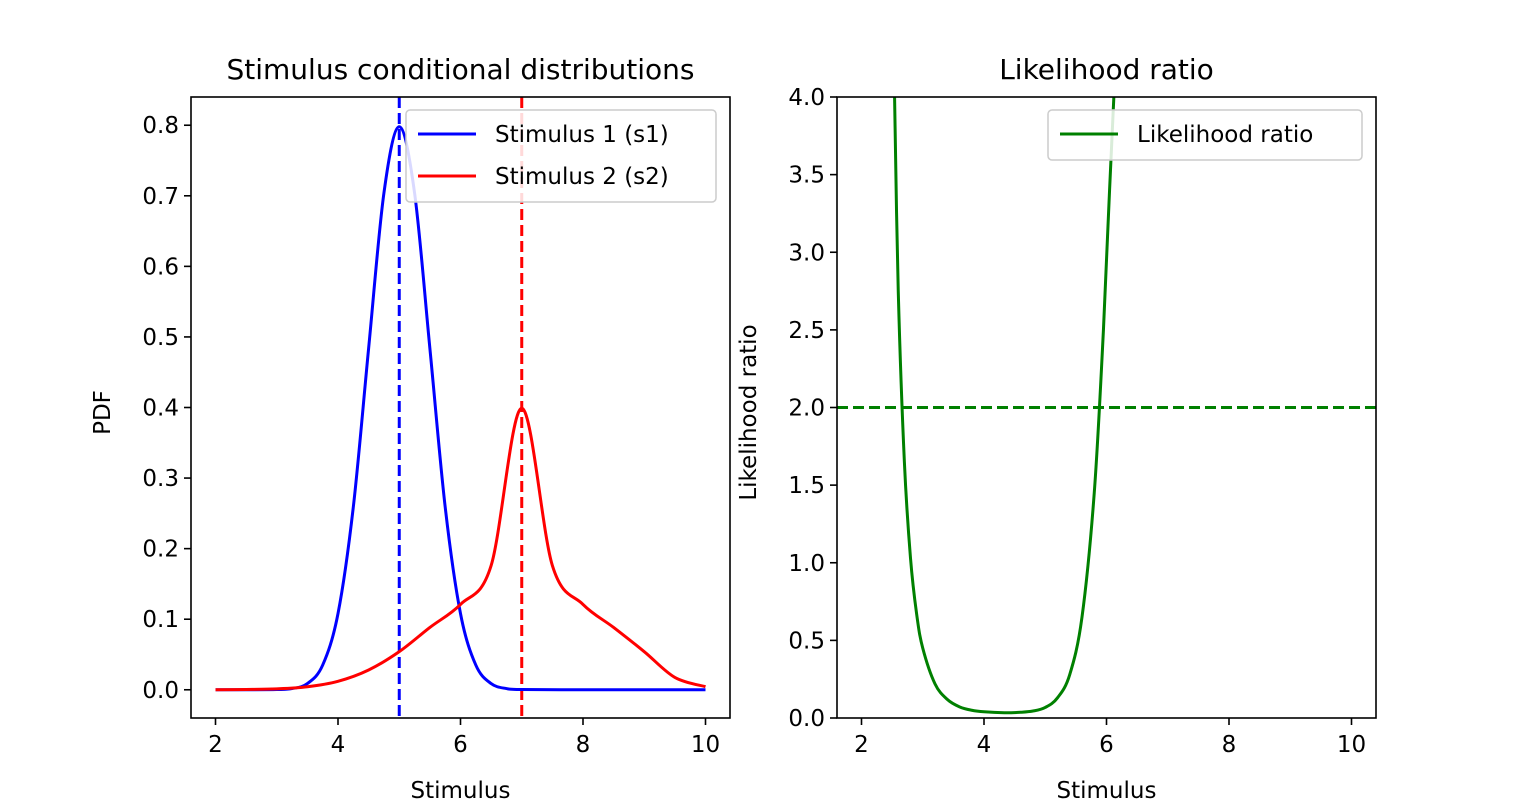 The width and height of the screenshot is (1529, 807). Describe the element at coordinates (806, 409) in the screenshot. I see `y-tick-label: 2.0` at that location.